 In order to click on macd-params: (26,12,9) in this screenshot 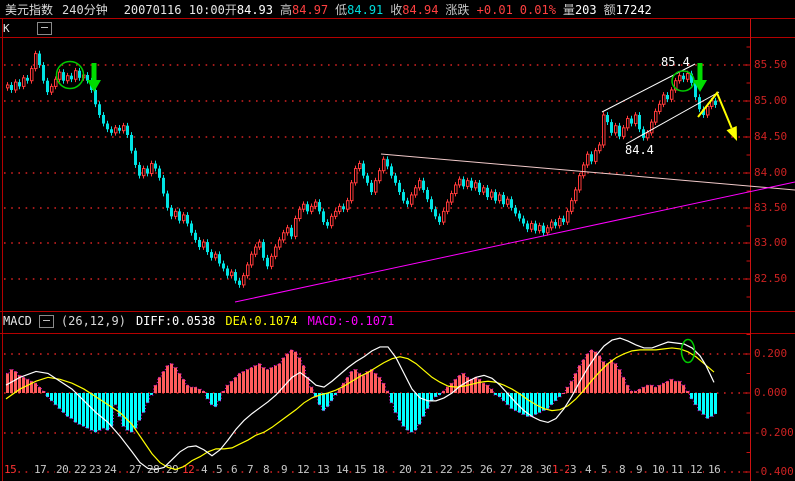, I will do `click(93, 321)`.